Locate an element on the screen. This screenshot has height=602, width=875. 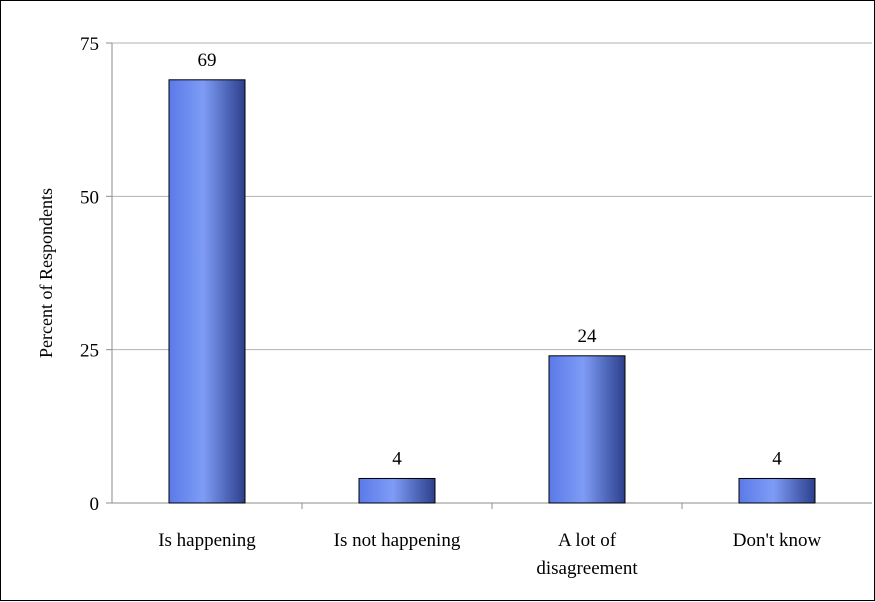
data-label: 69 is located at coordinates (207, 60).